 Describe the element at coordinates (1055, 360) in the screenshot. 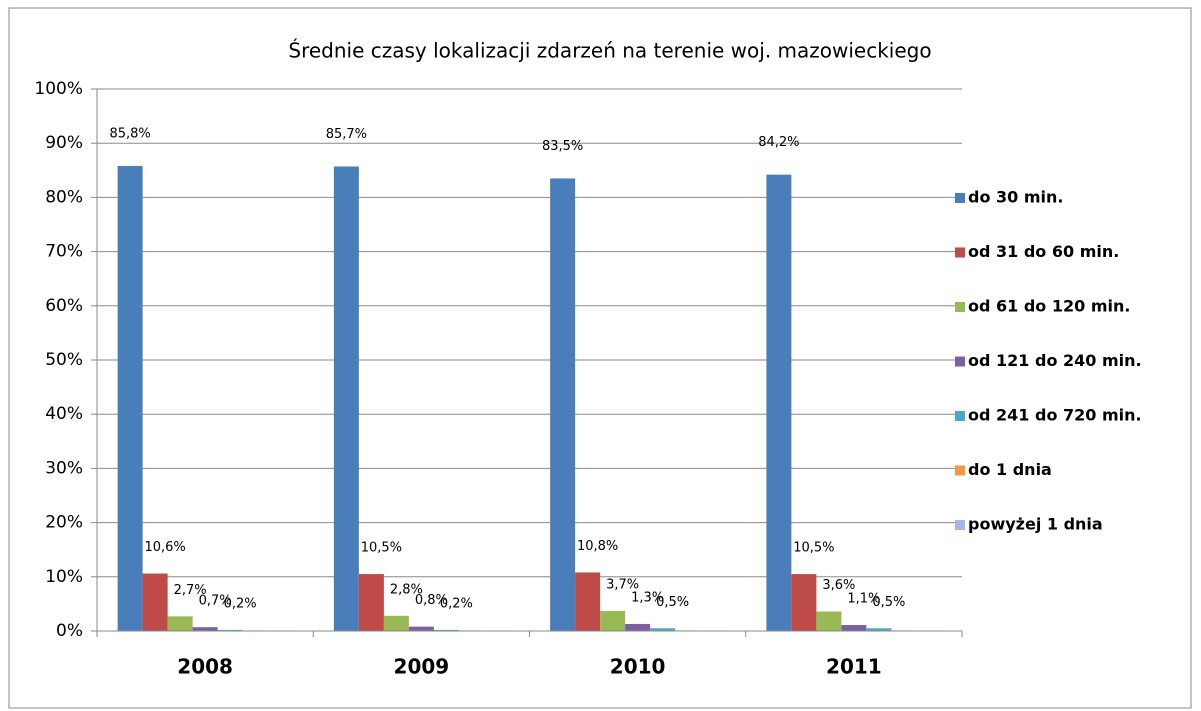

I see `legend-label: od 121 do 240 min.` at that location.